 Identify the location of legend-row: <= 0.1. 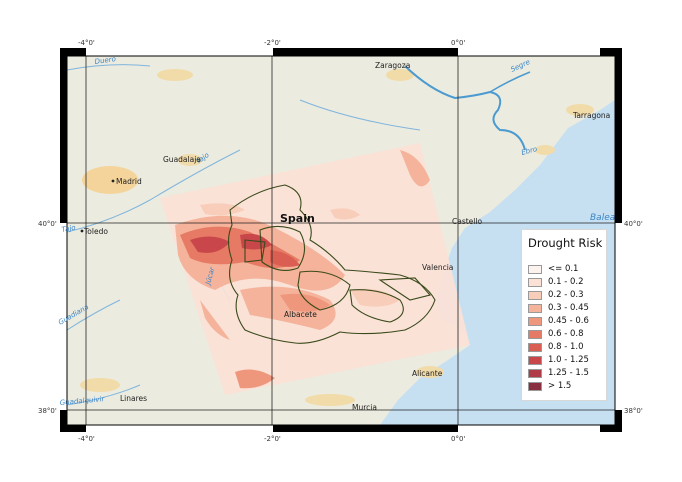
(553, 269).